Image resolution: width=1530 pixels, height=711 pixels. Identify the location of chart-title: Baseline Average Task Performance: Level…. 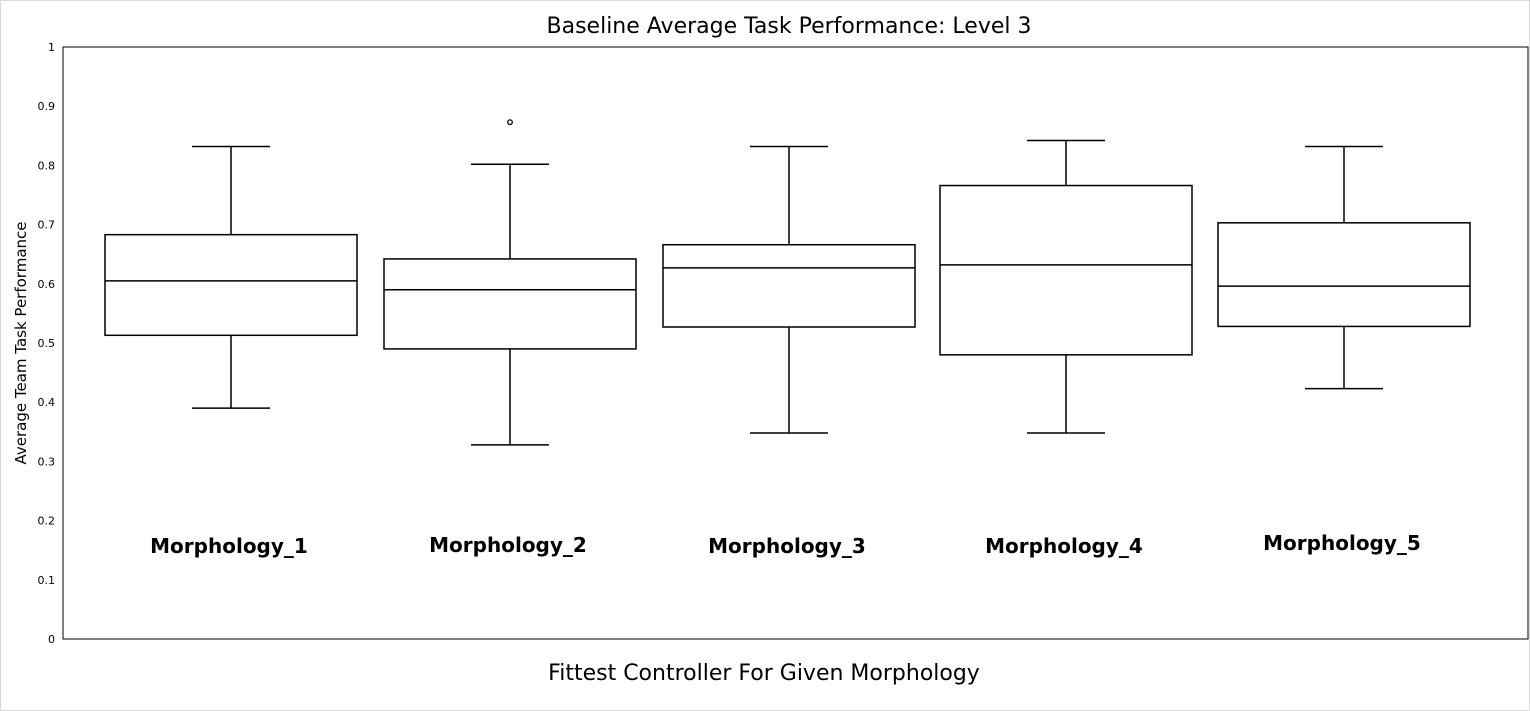
(789, 26).